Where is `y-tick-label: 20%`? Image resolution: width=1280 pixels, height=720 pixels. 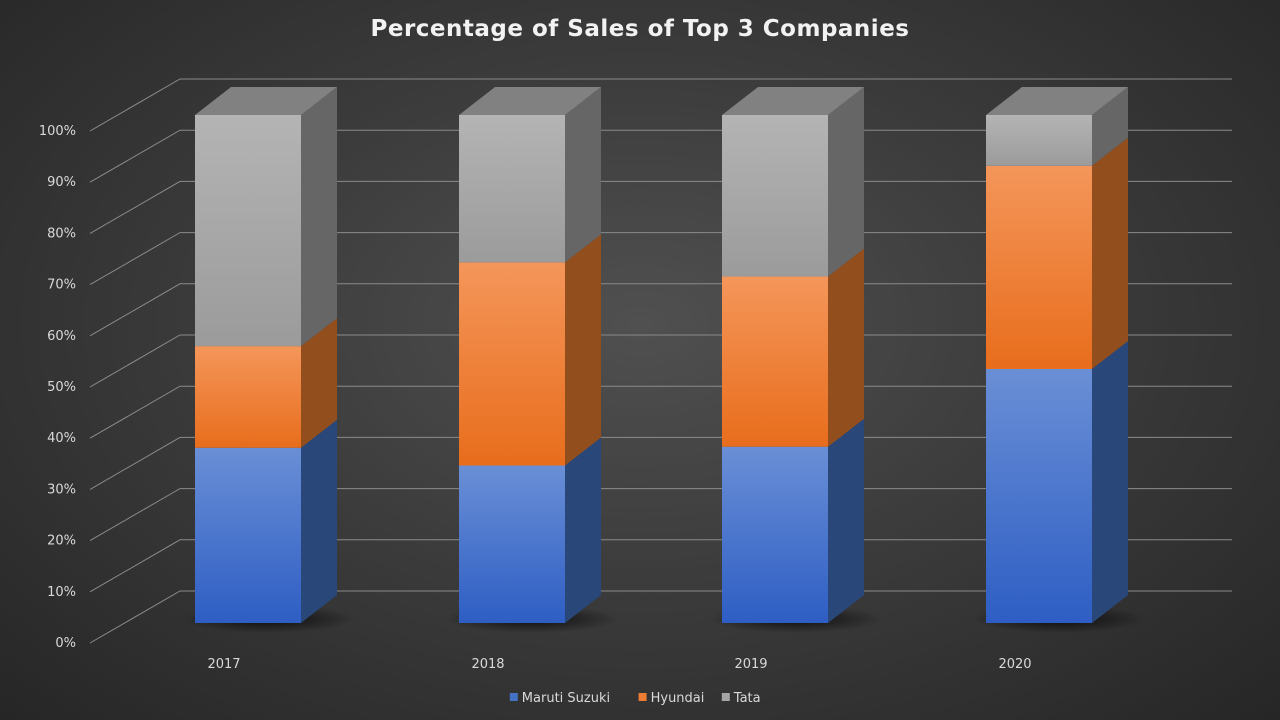
y-tick-label: 20% is located at coordinates (61, 541).